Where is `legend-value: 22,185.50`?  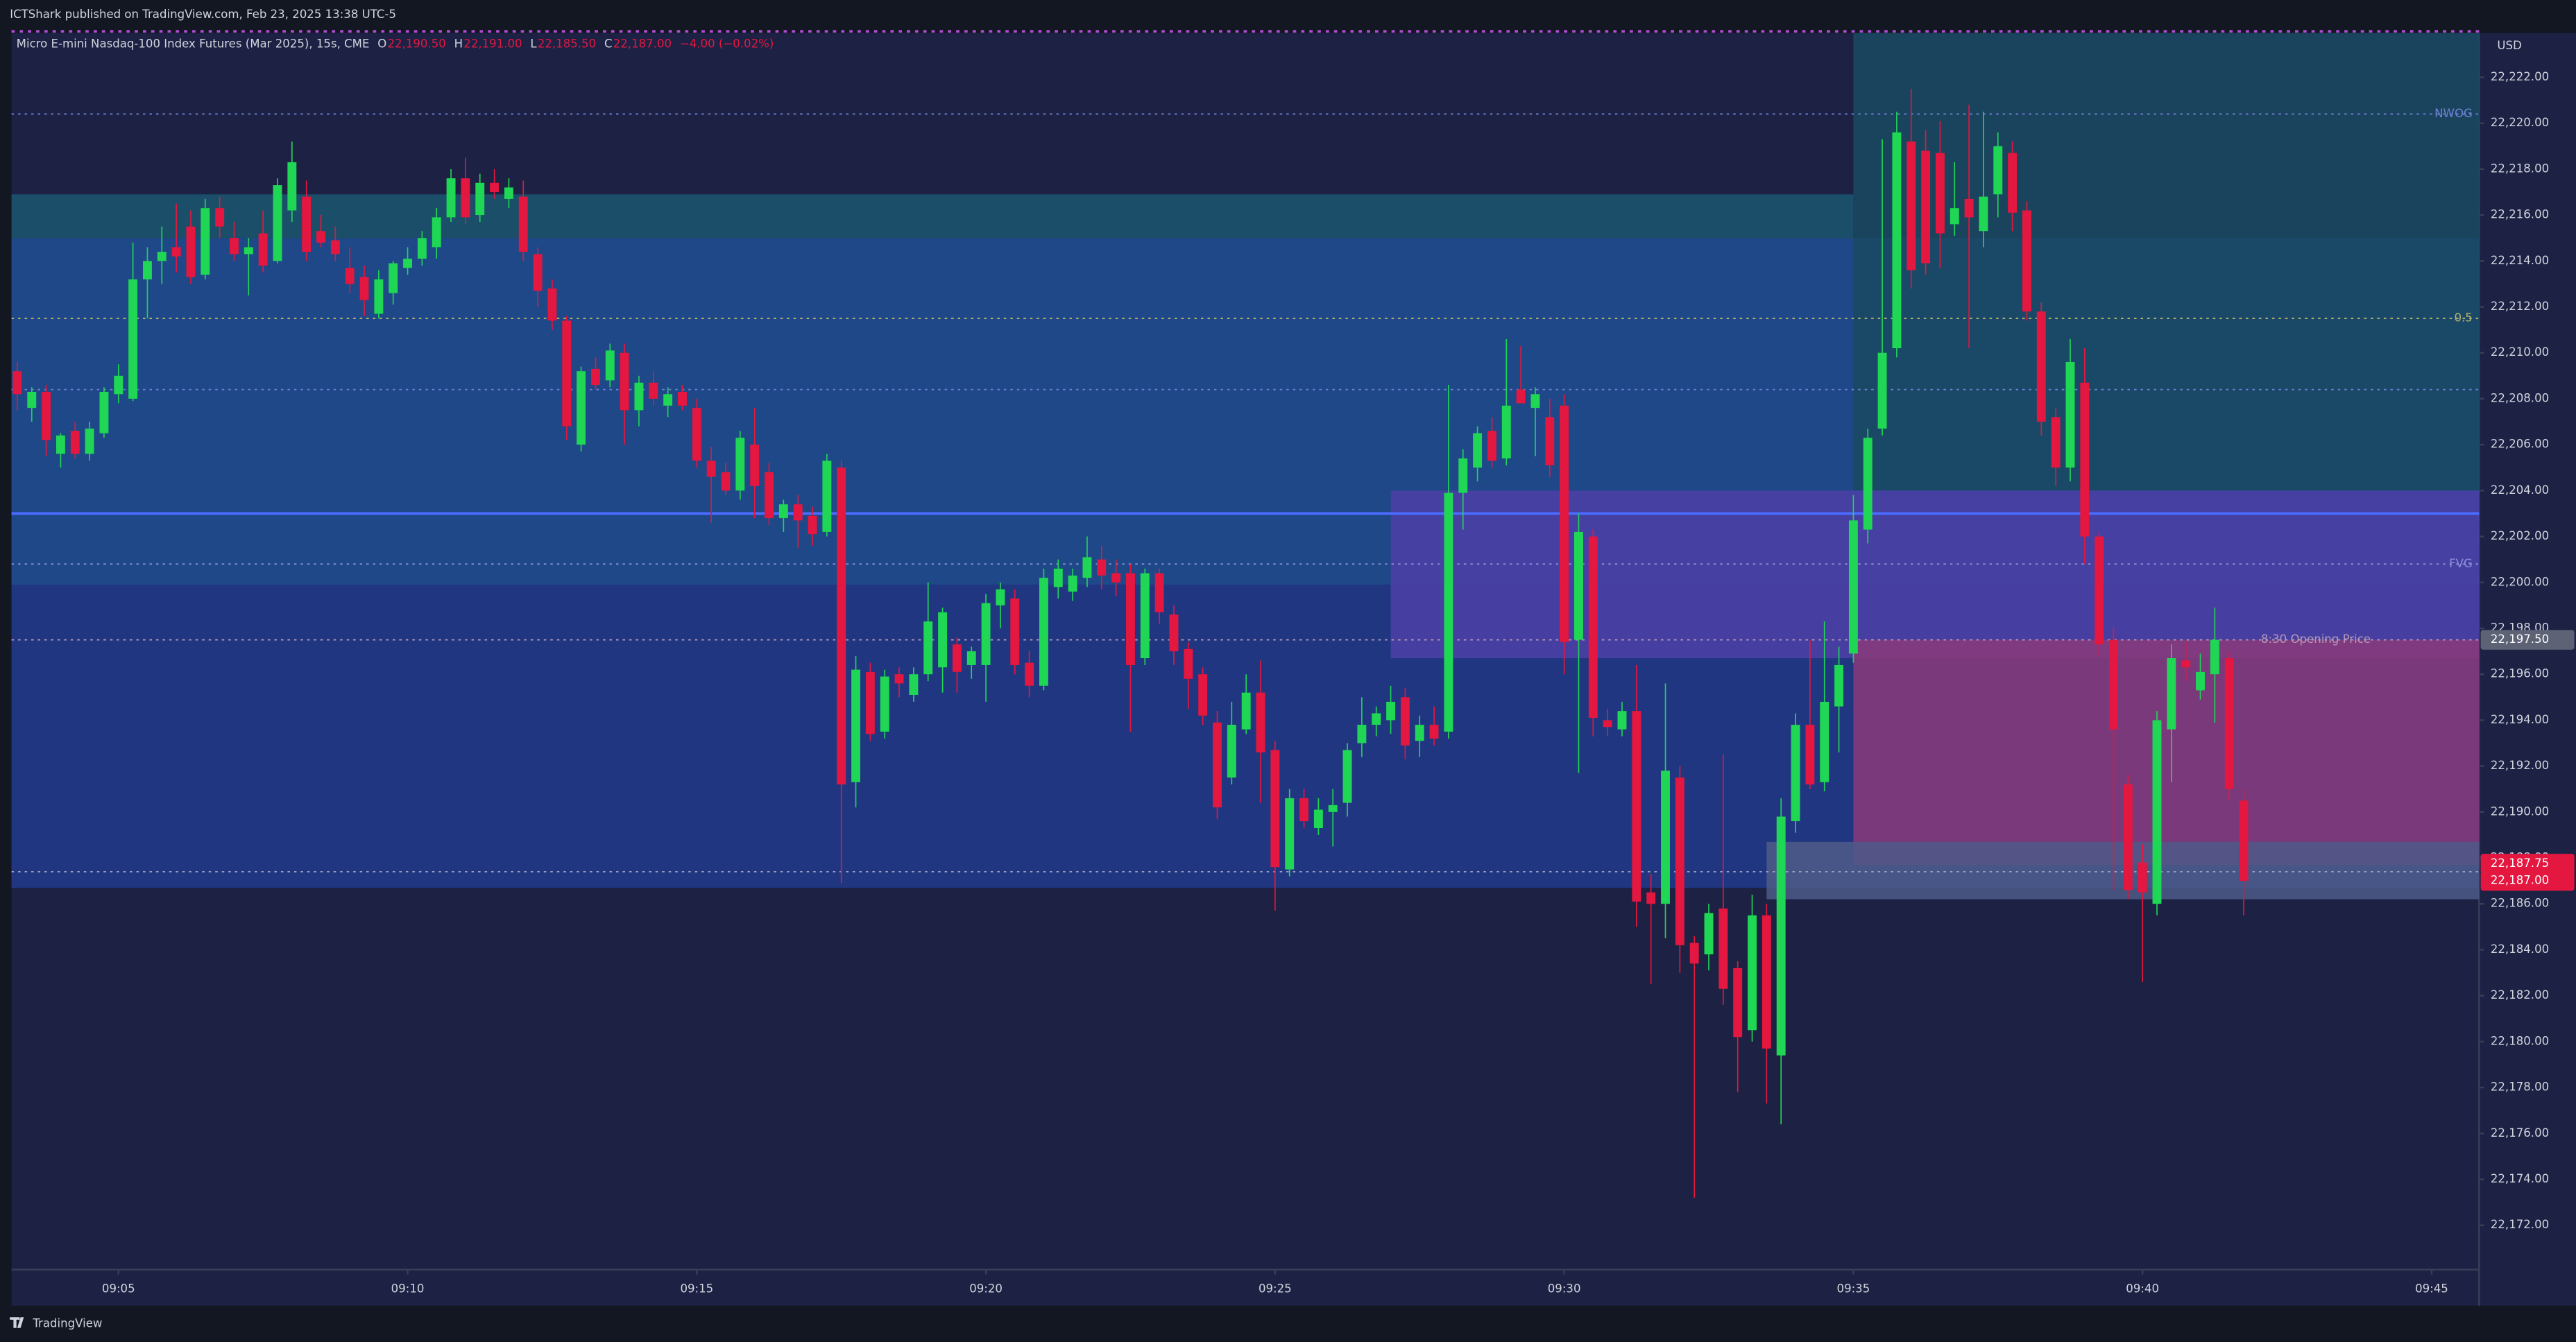 legend-value: 22,185.50 is located at coordinates (567, 44).